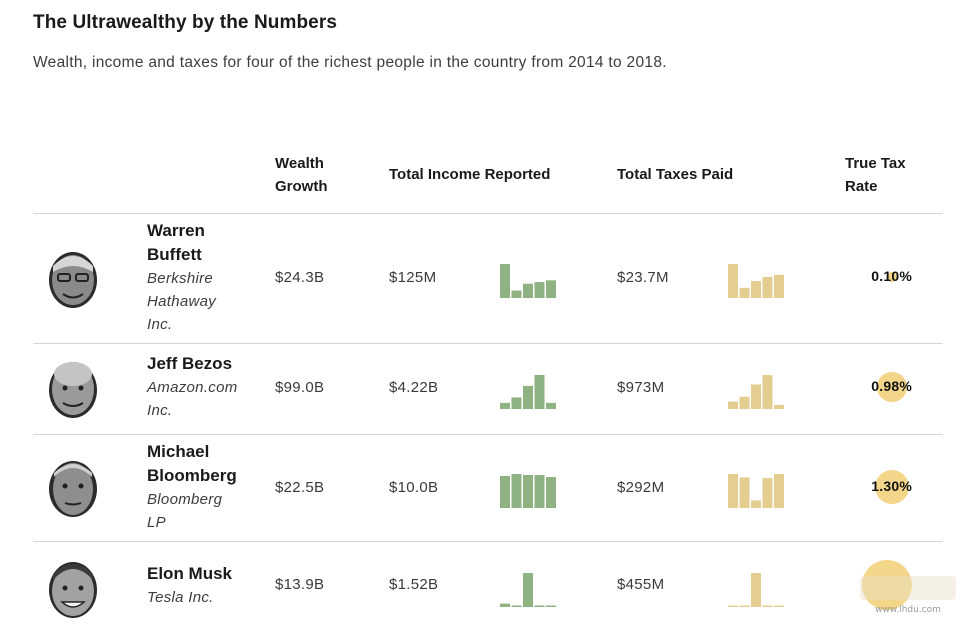 This screenshot has height=626, width=971. I want to click on rate-value: 1.30%, so click(891, 486).